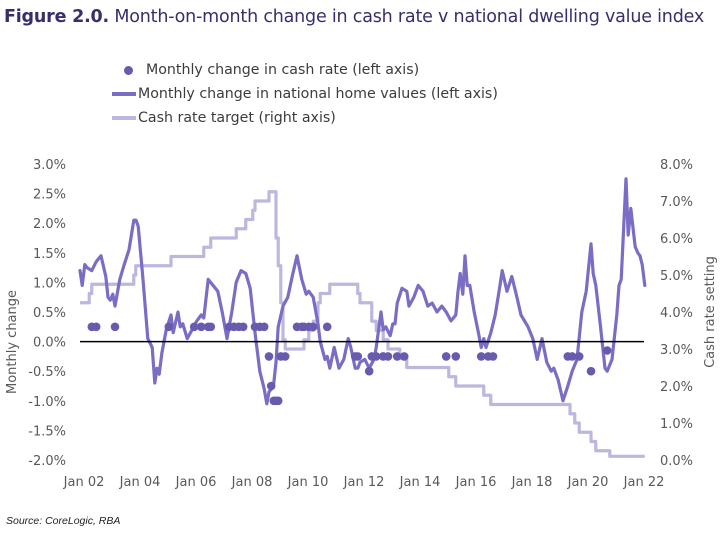  Describe the element at coordinates (676, 424) in the screenshot. I see `y-tick-label-right: 1.0%` at that location.